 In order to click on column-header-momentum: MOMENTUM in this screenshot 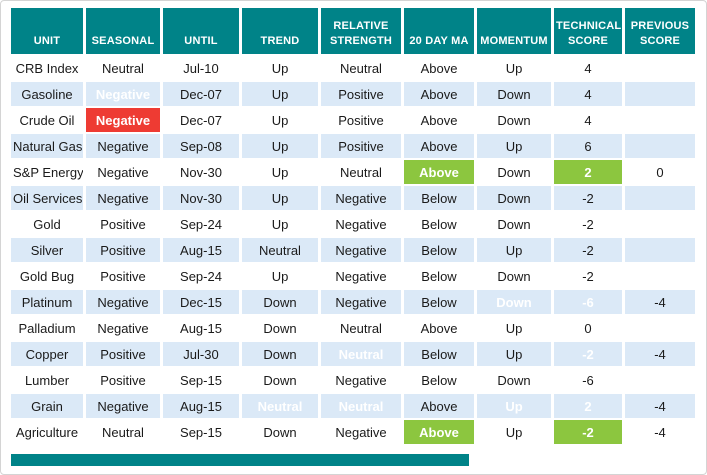, I will do `click(514, 31)`.